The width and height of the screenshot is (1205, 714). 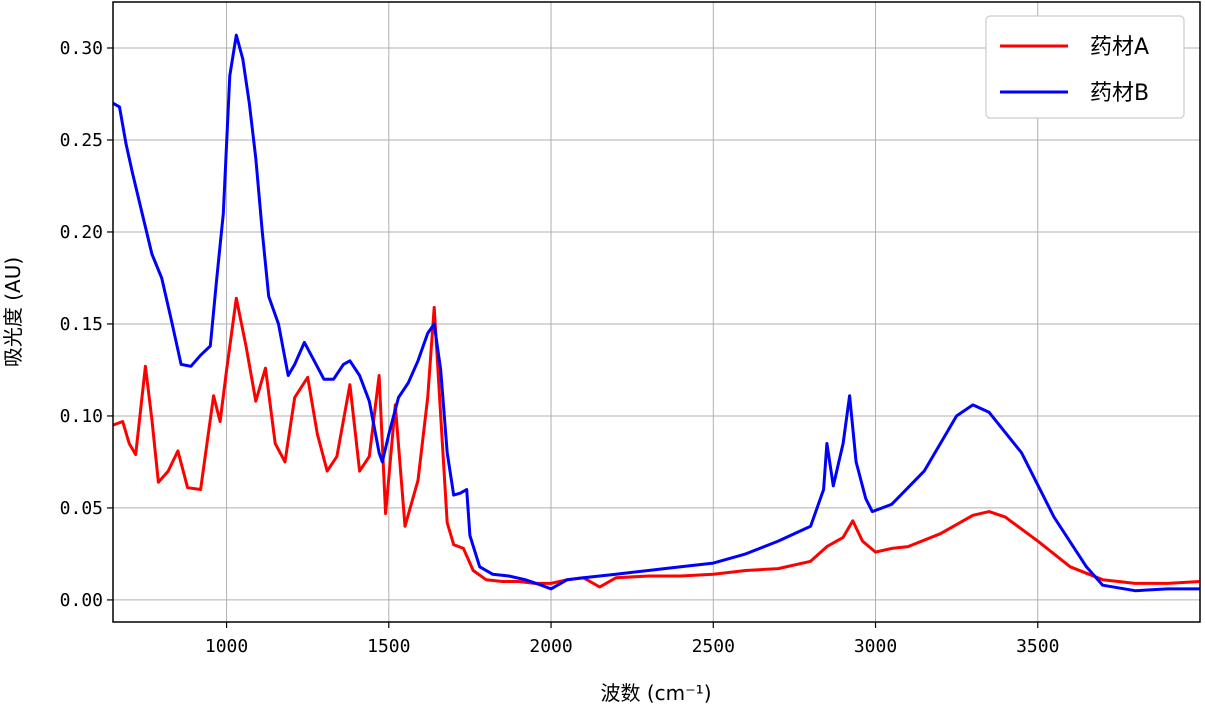 What do you see at coordinates (81, 508) in the screenshot?
I see `y-tick-label: 0.05` at bounding box center [81, 508].